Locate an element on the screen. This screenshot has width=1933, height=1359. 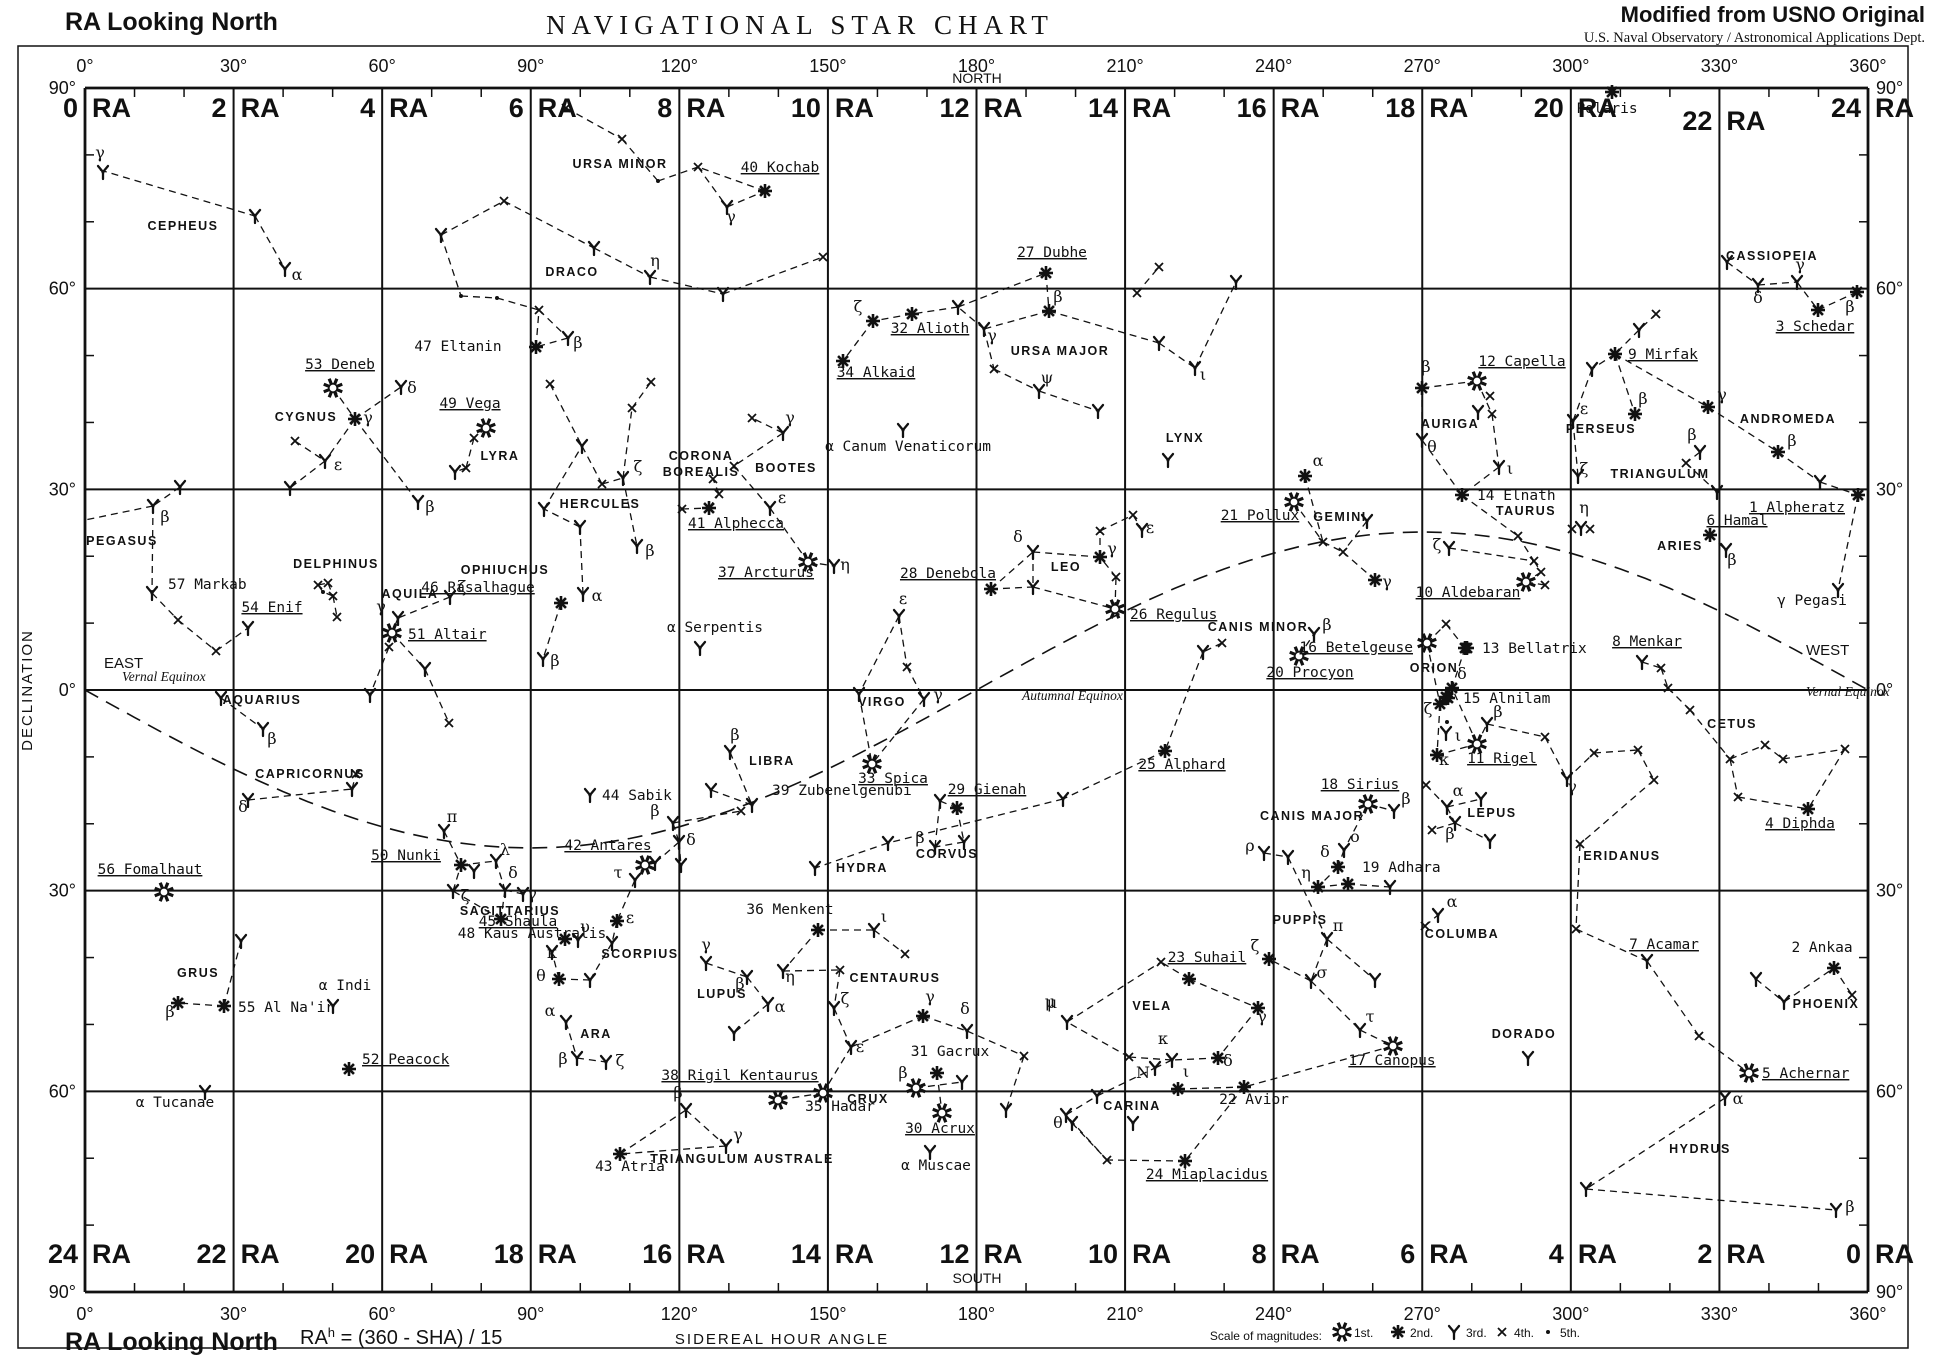
svg-text: 22 is located at coordinates (1697, 121).